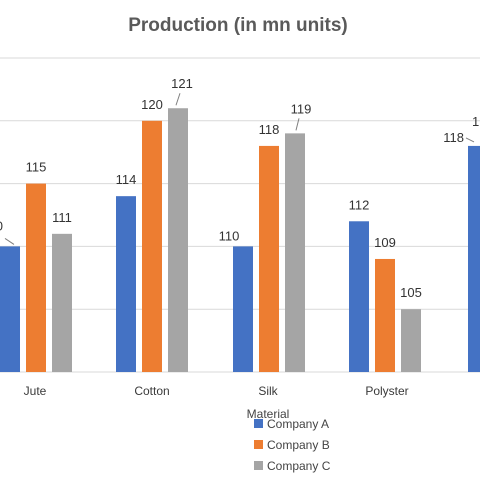 The width and height of the screenshot is (480, 480). Describe the element at coordinates (258, 465) in the screenshot. I see `legend-swatch-company-c` at that location.